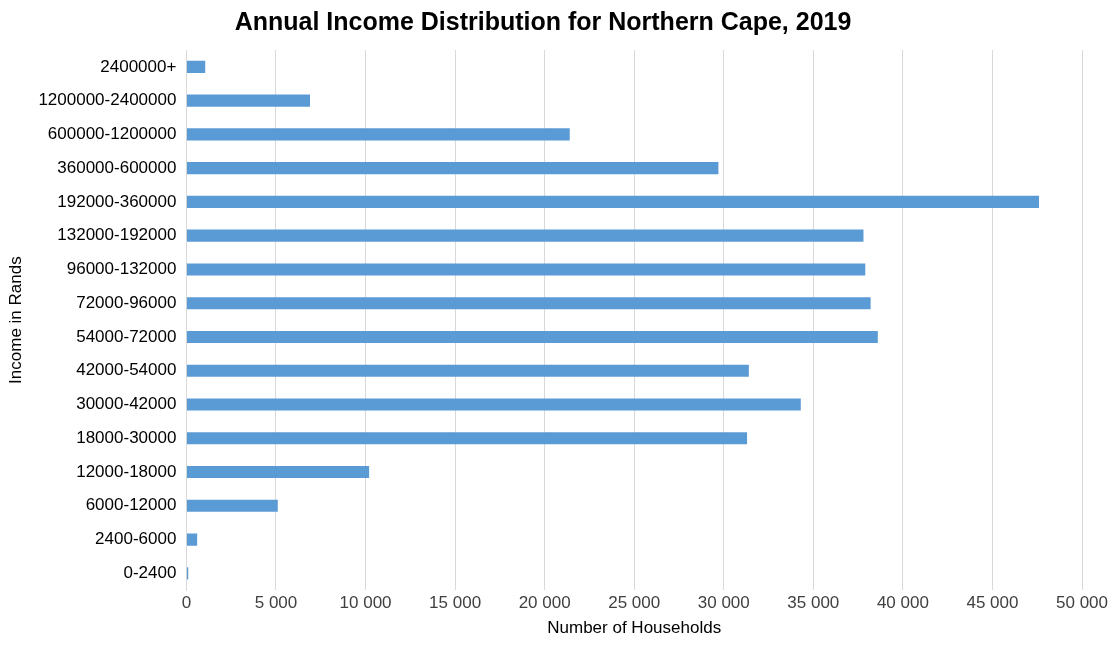 The width and height of the screenshot is (1112, 645). Describe the element at coordinates (365, 603) in the screenshot. I see `x-tick-label: 10 000` at that location.